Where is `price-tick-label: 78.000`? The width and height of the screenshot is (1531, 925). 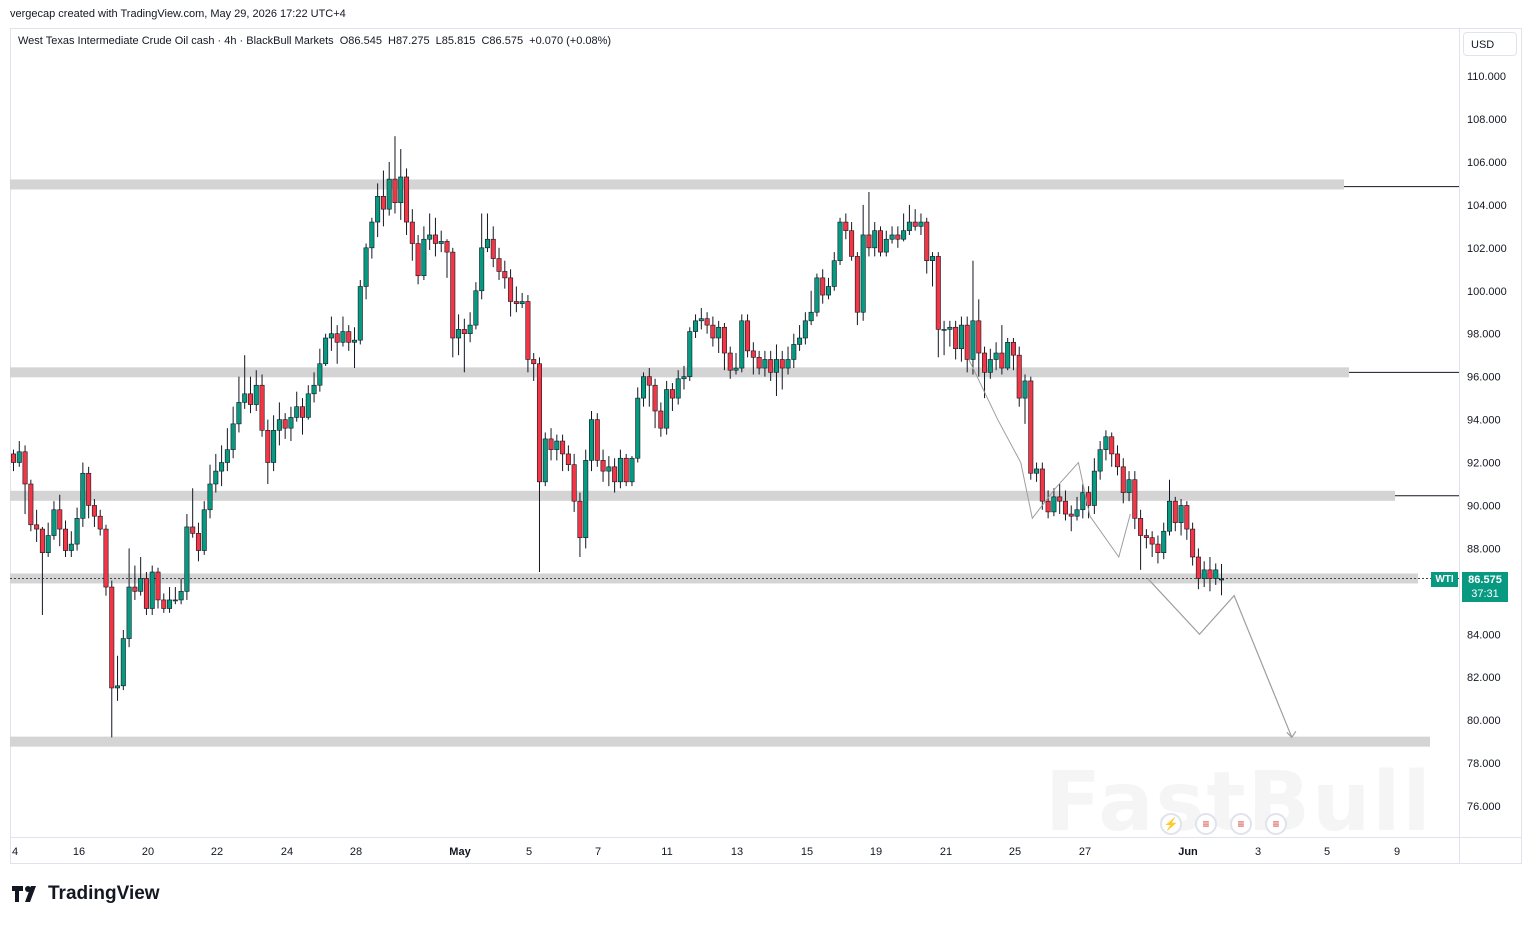 price-tick-label: 78.000 is located at coordinates (1484, 764).